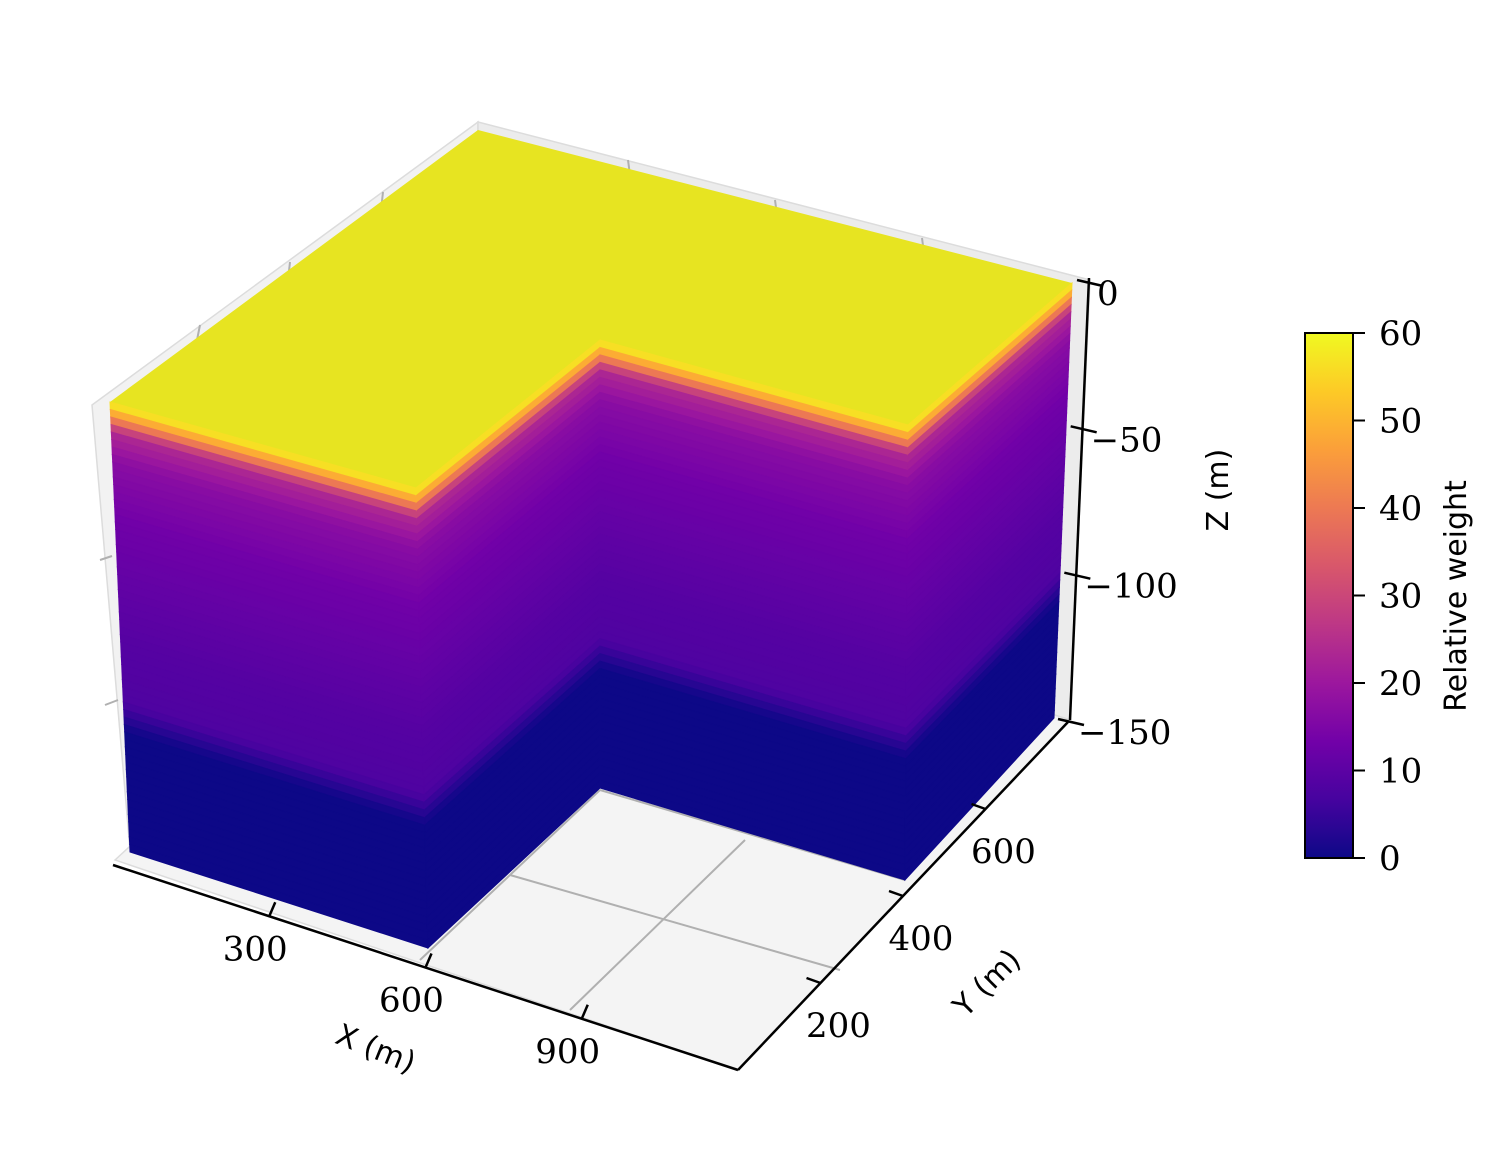 The width and height of the screenshot is (1507, 1170). Describe the element at coordinates (255, 949) in the screenshot. I see `x-tick-label: 300` at that location.